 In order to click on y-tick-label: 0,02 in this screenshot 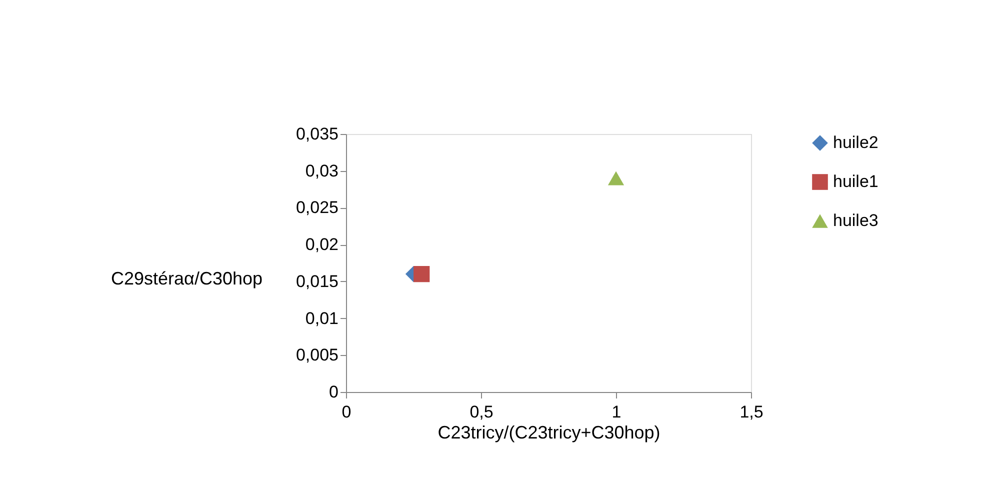, I will do `click(321, 244)`.